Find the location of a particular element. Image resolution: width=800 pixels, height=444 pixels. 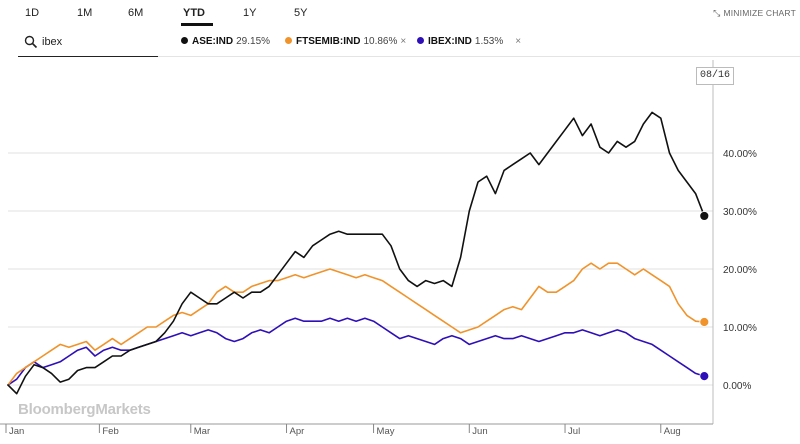

range-5y-button: 5Y is located at coordinates (301, 13).